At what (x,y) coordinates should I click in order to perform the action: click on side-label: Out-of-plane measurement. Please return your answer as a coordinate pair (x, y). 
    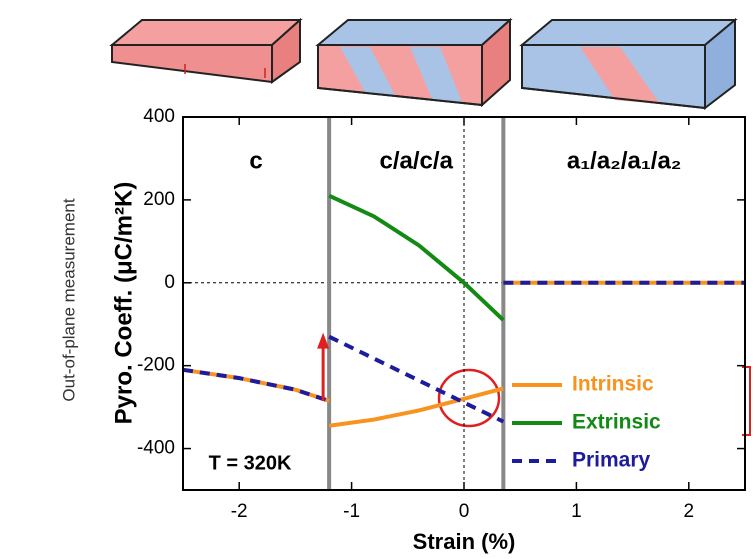
    Looking at the image, I should click on (68, 299).